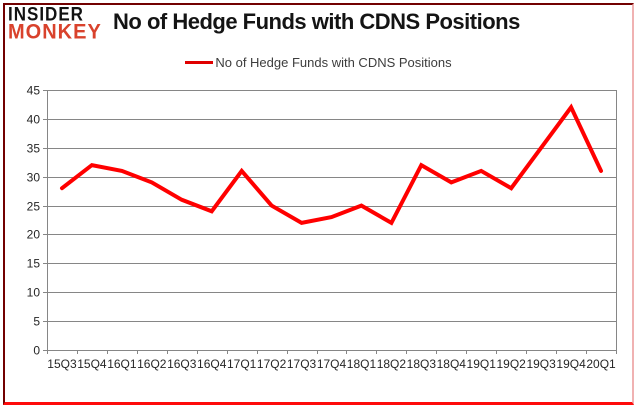 The width and height of the screenshot is (637, 408). Describe the element at coordinates (46, 14) in the screenshot. I see `logo-insider-text: INSIDER` at that location.